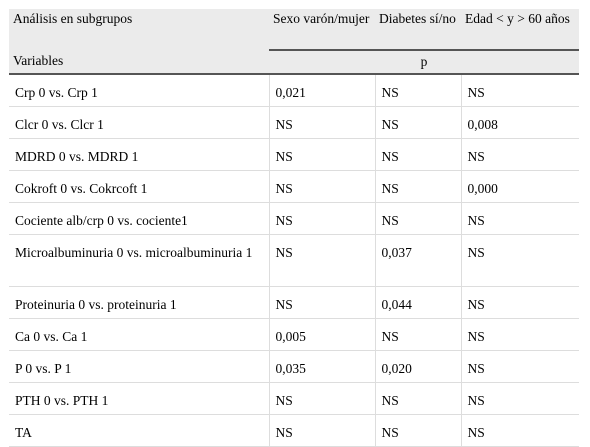 The width and height of the screenshot is (590, 447). I want to click on table-row: MDRD 0 vs. MDRD 1 NS NS NS, so click(294, 154).